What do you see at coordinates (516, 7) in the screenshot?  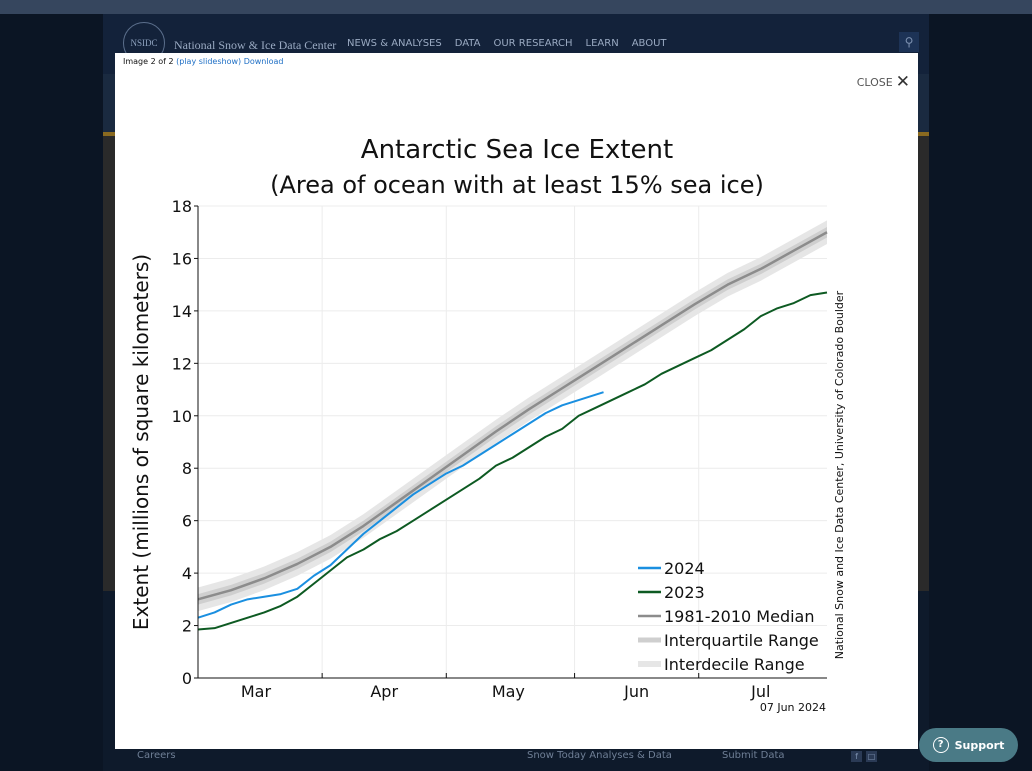 I see `browser-top-strip` at bounding box center [516, 7].